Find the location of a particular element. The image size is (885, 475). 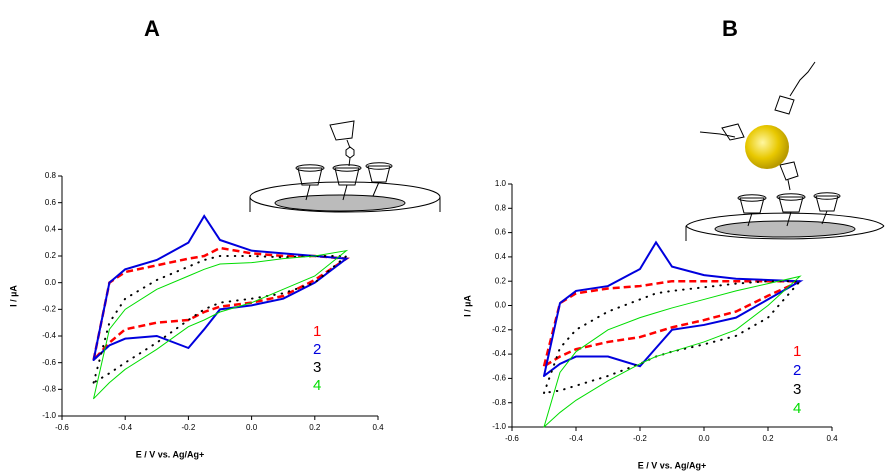

schematic-a is located at coordinates (345, 166).